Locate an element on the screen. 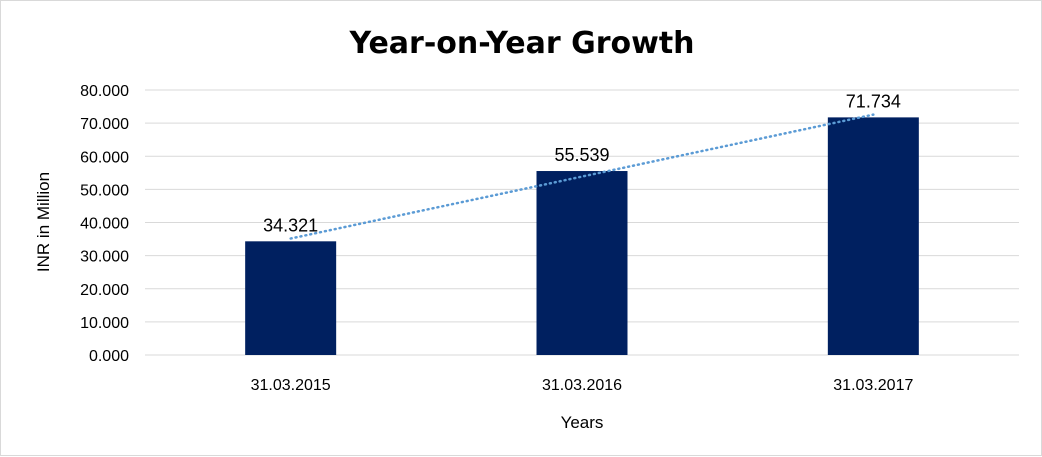  x-axis-tick-labels: 31.03.2015 31.03.2016 31.03.2017 is located at coordinates (582, 385).